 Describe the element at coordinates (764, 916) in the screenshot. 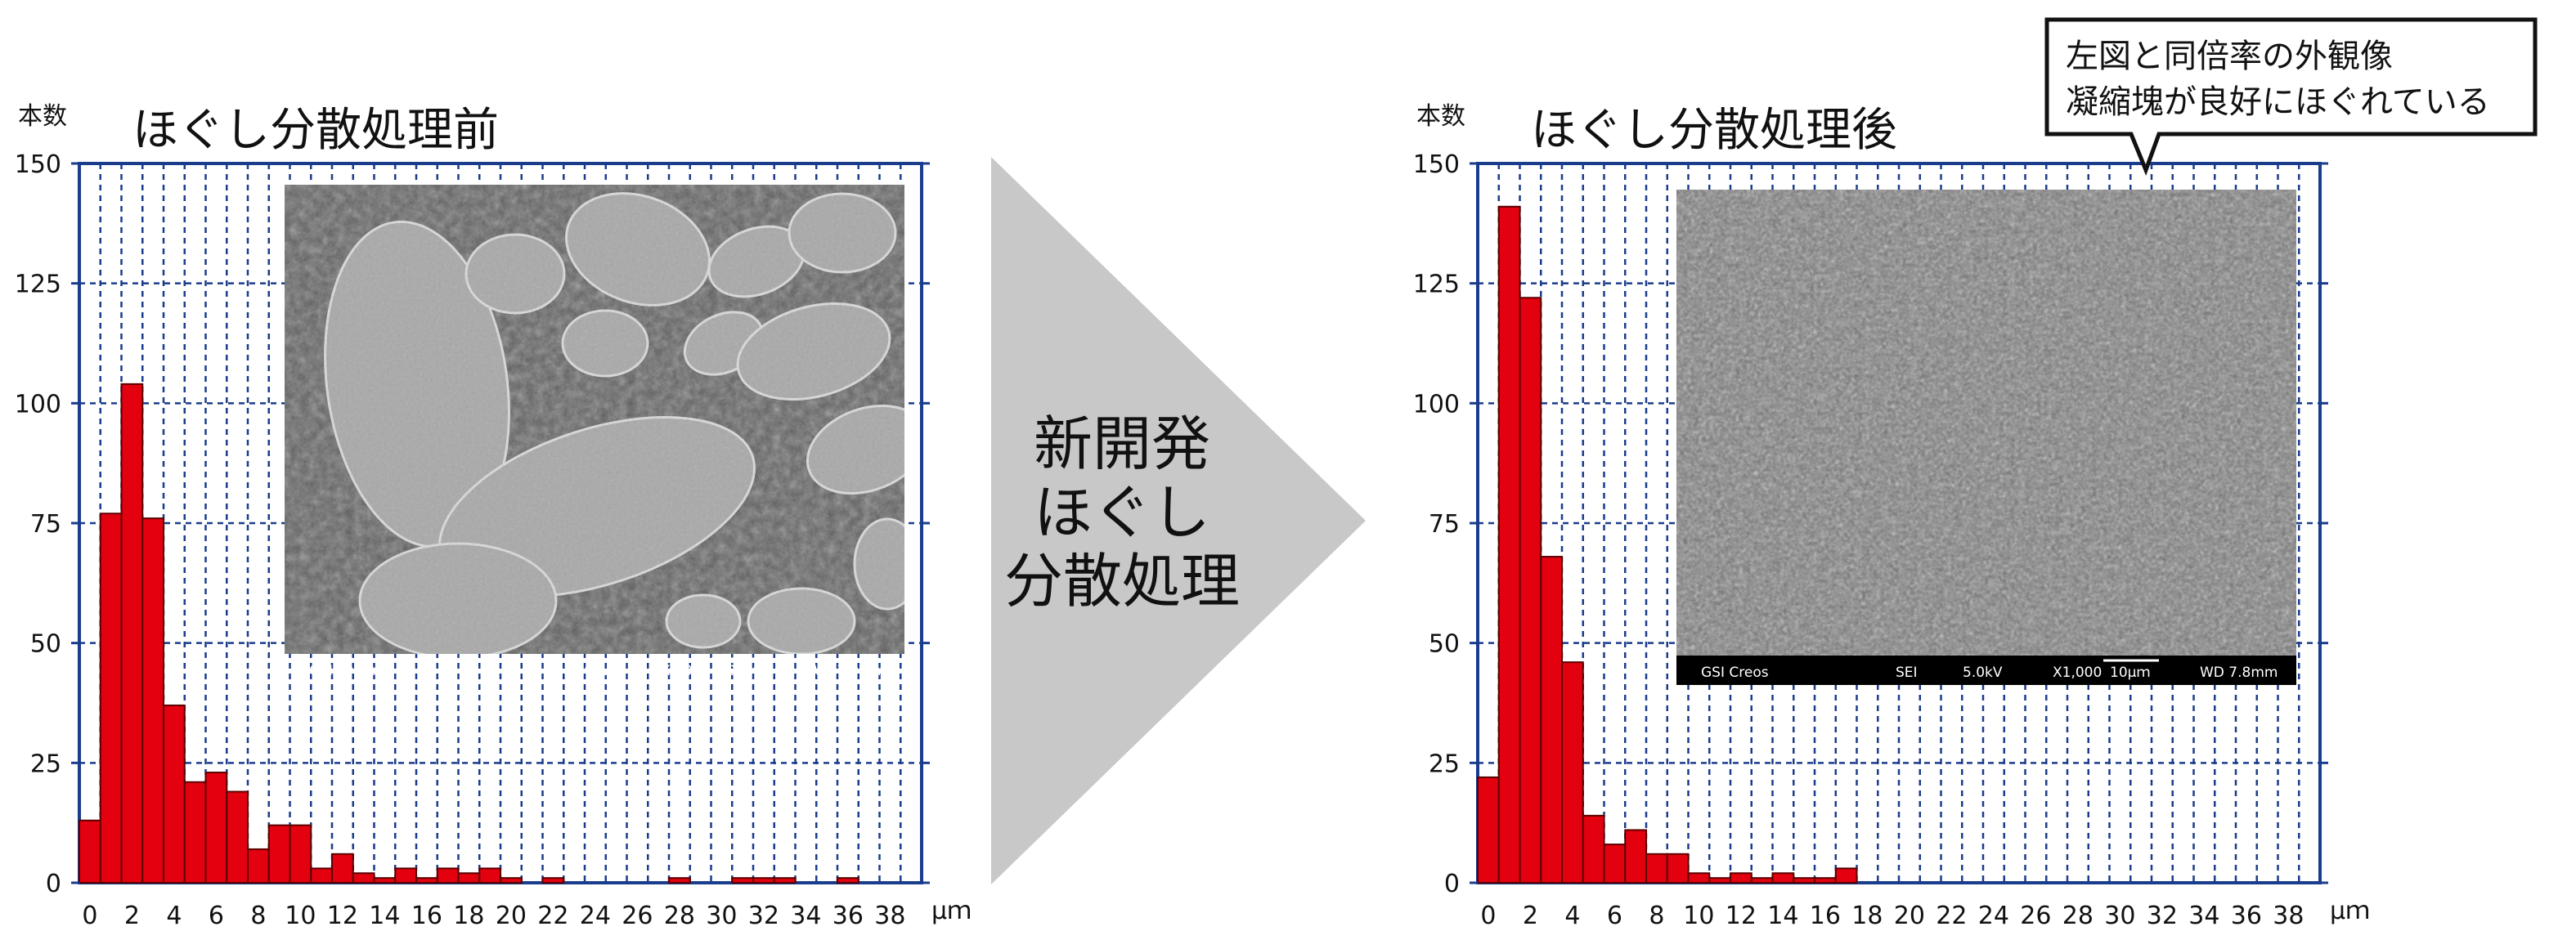

I see `before-xtick-label: 32` at that location.